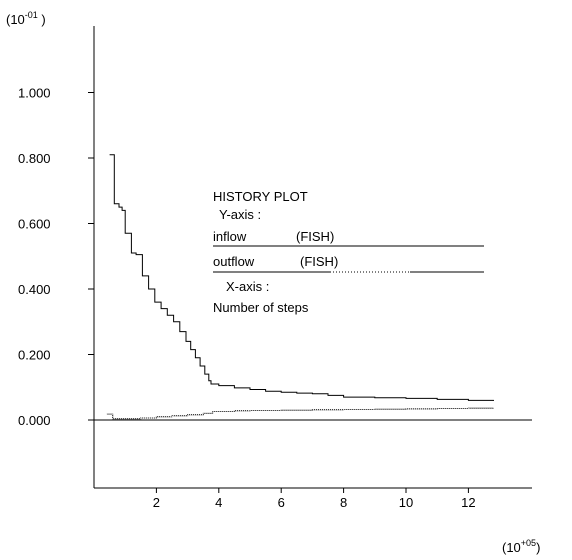 Image resolution: width=572 pixels, height=560 pixels. I want to click on y-ticks: 0.000 0.200 0.400 0.600 0.800 1.000, so click(56, 257).